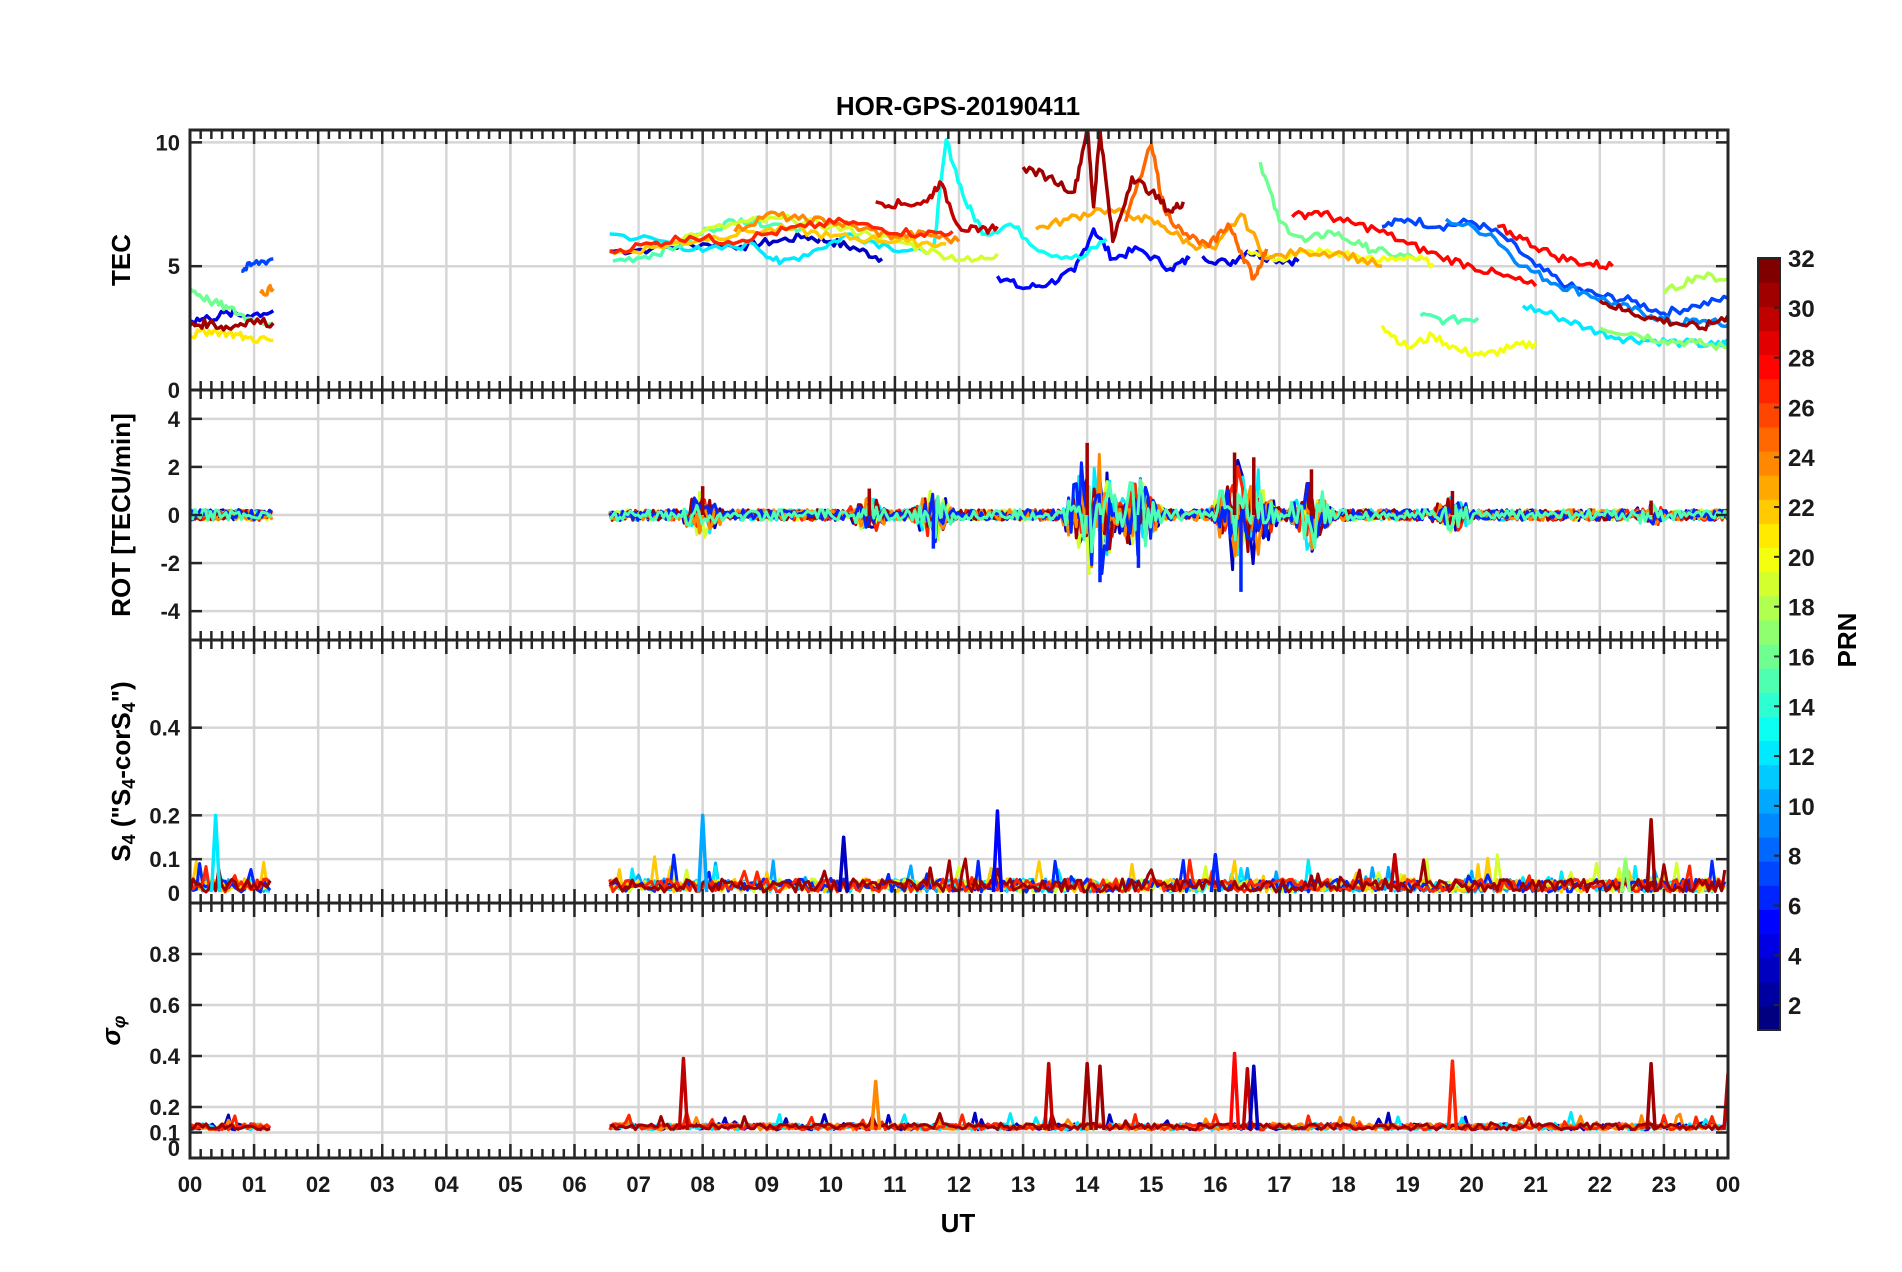 The width and height of the screenshot is (1902, 1272). What do you see at coordinates (1794, 857) in the screenshot?
I see `colorbar-tick-label: 8` at bounding box center [1794, 857].